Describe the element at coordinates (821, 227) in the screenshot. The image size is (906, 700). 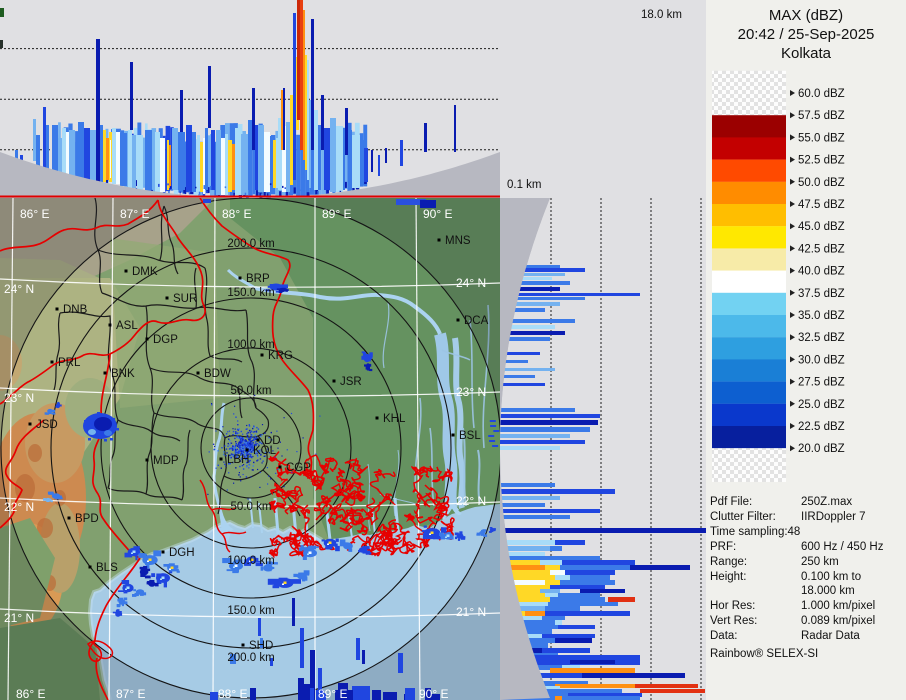
I see `svg-text: 45.0 dBZ` at that location.